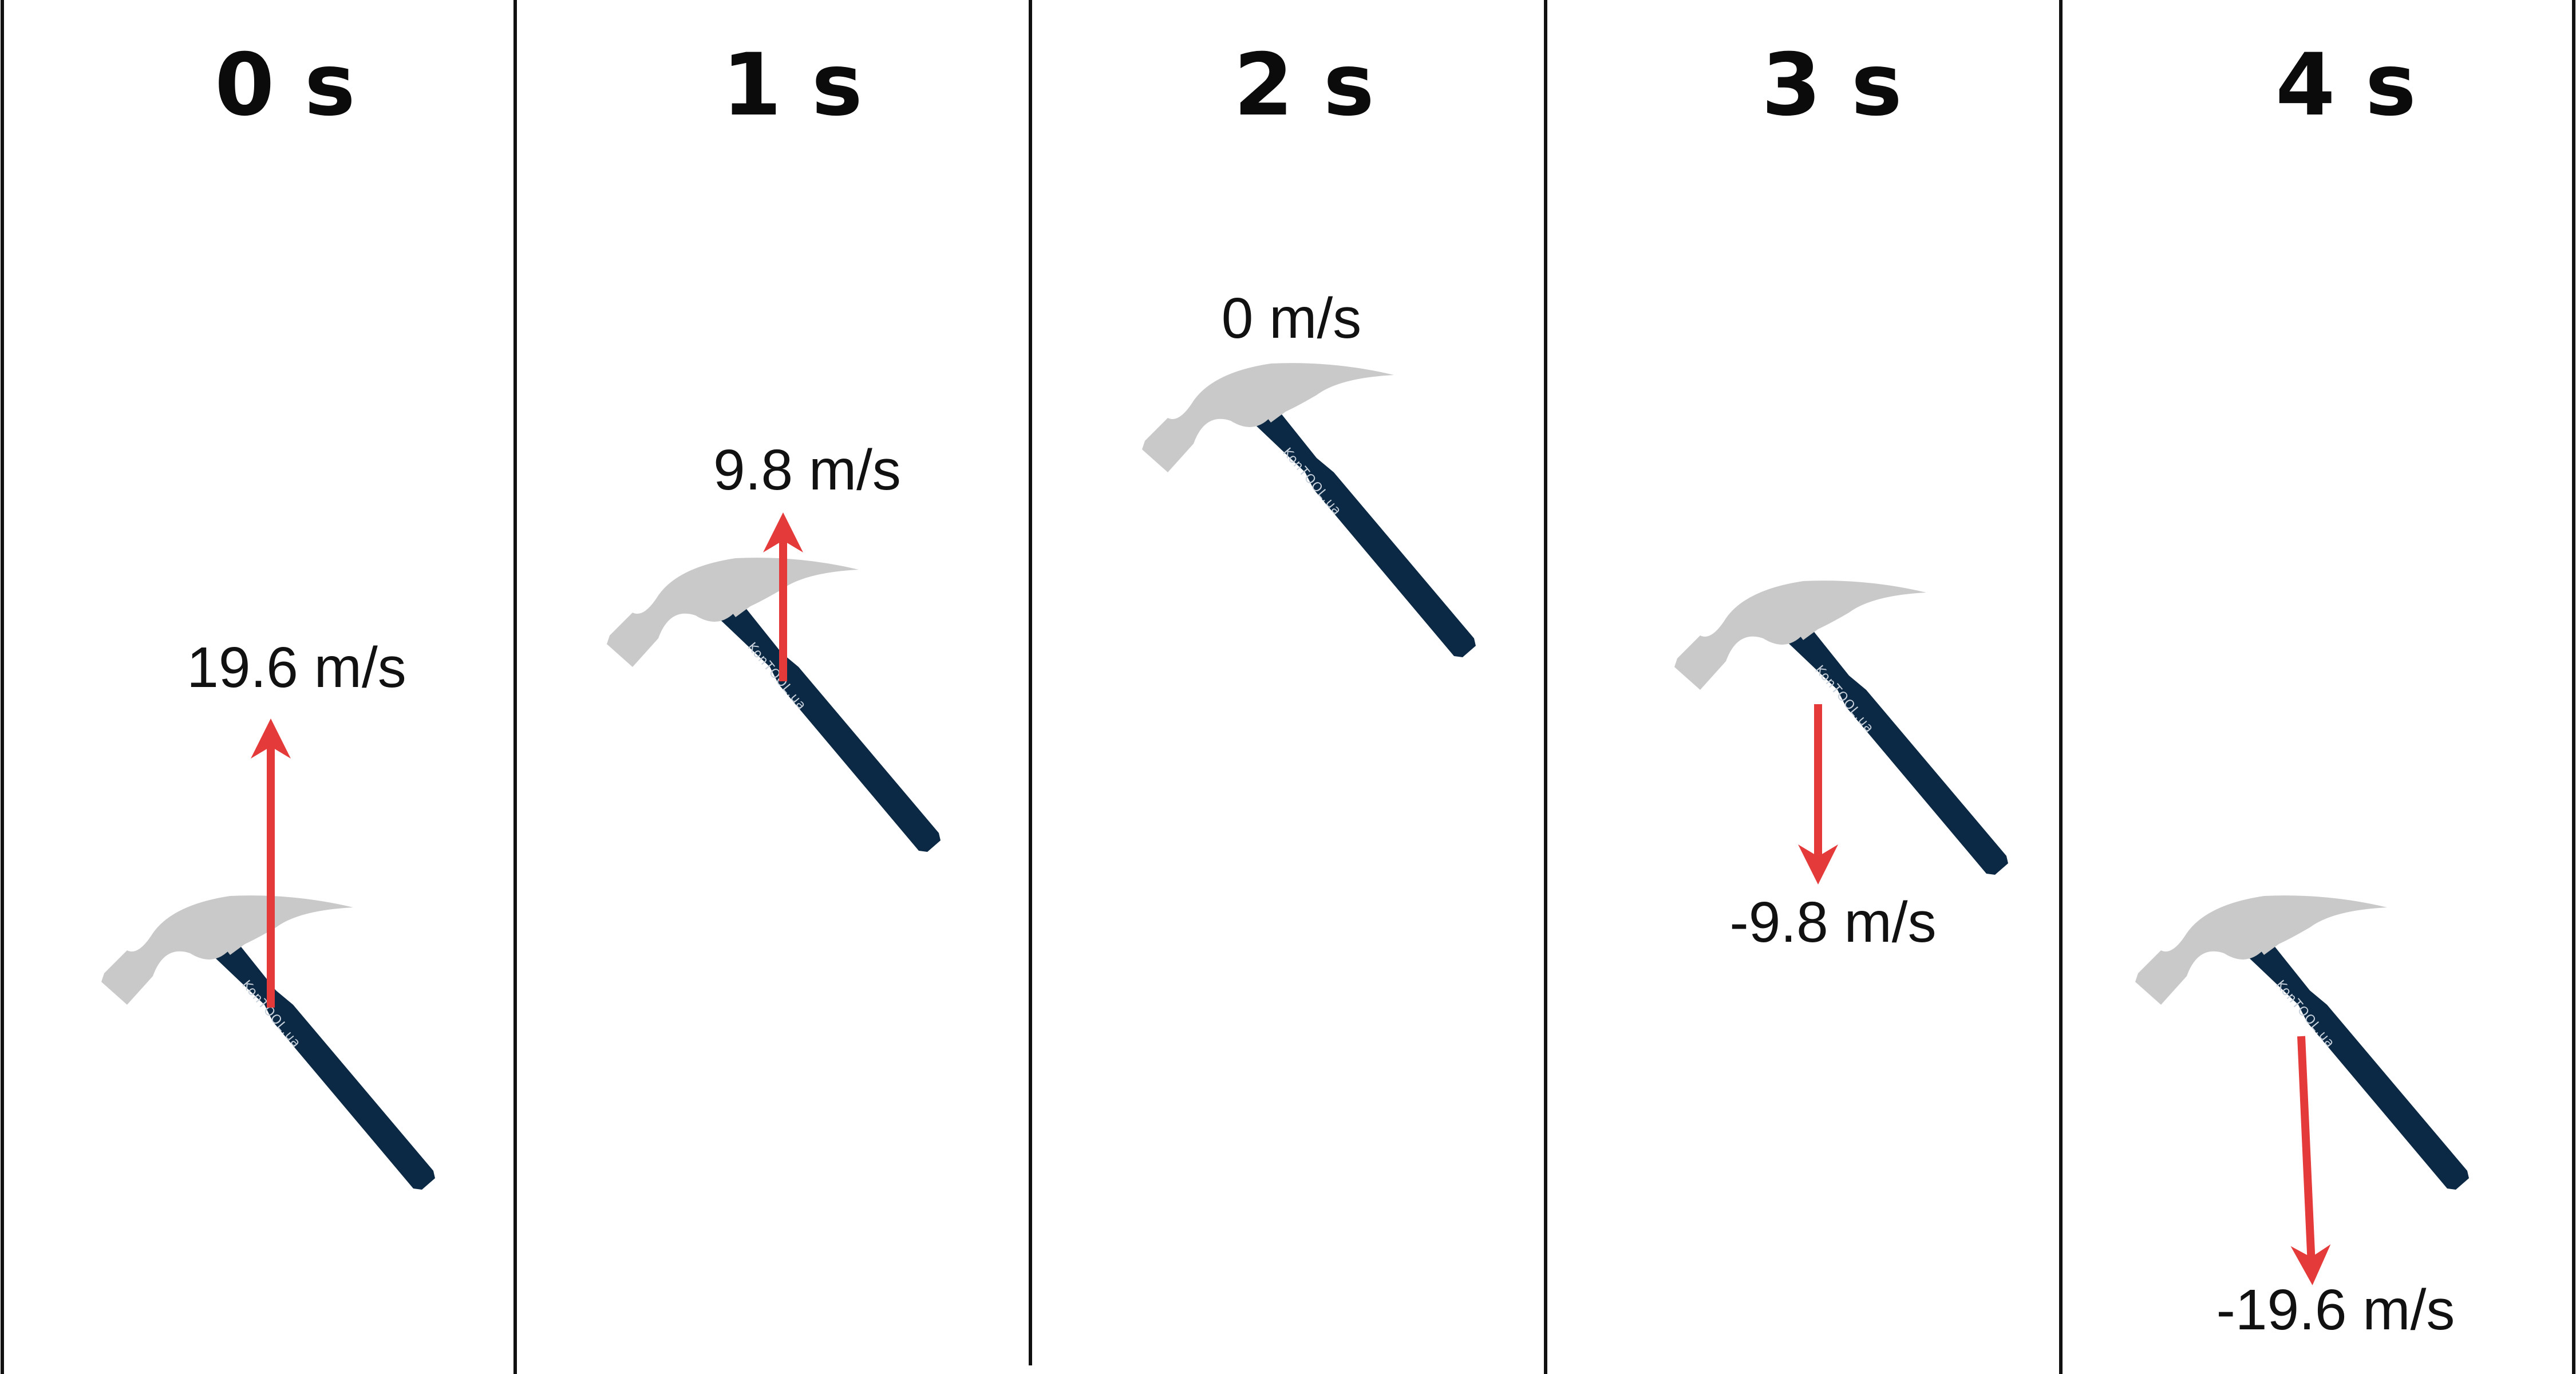 Image resolution: width=2576 pixels, height=1374 pixels. What do you see at coordinates (1291, 318) in the screenshot?
I see `velocity-label-2: 0 m/s` at bounding box center [1291, 318].